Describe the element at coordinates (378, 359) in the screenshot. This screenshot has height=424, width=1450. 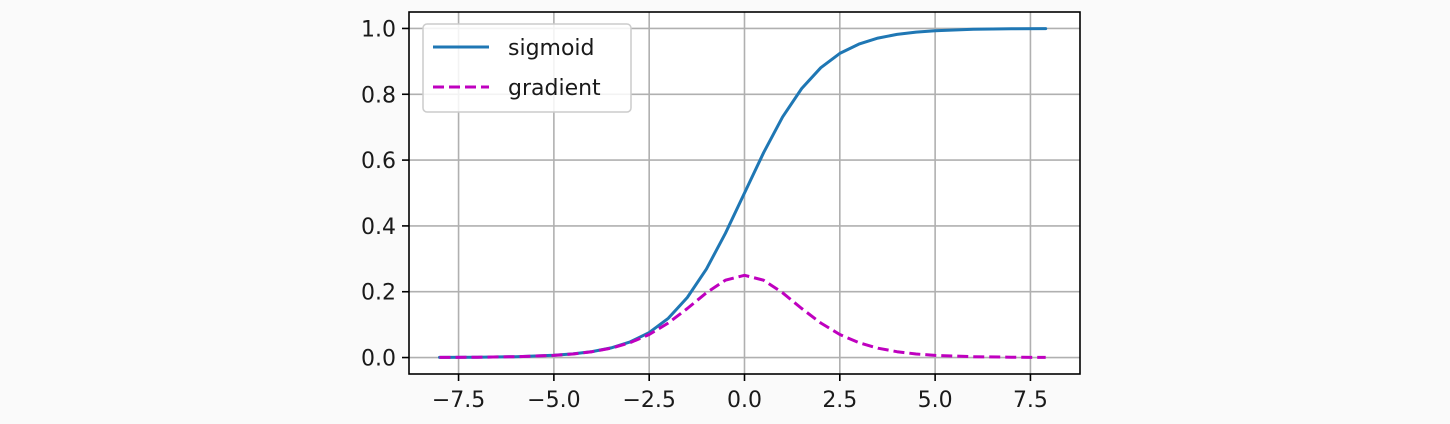
I see `y-tick-label: 0.0` at that location.